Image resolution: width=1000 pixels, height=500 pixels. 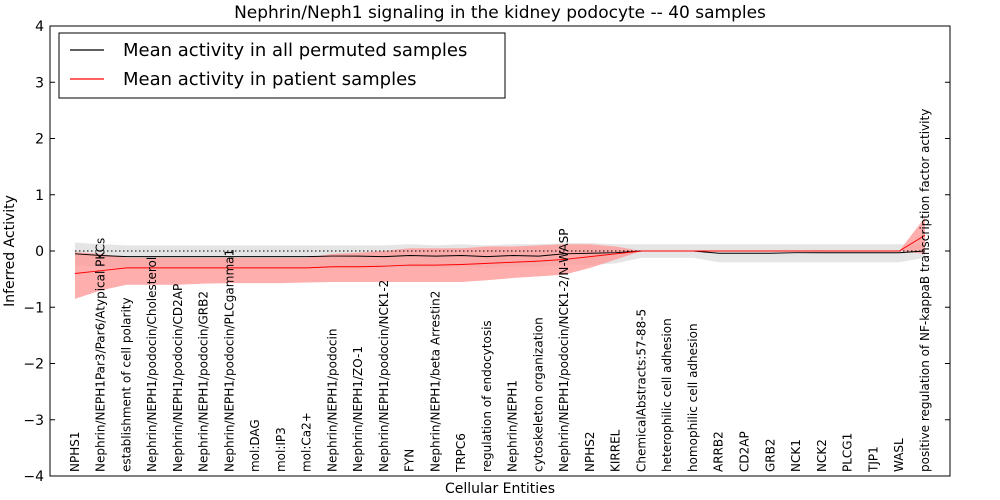 I want to click on category-label: Nephrin/NEPH1/podocin/CD2AP, so click(x=178, y=378).